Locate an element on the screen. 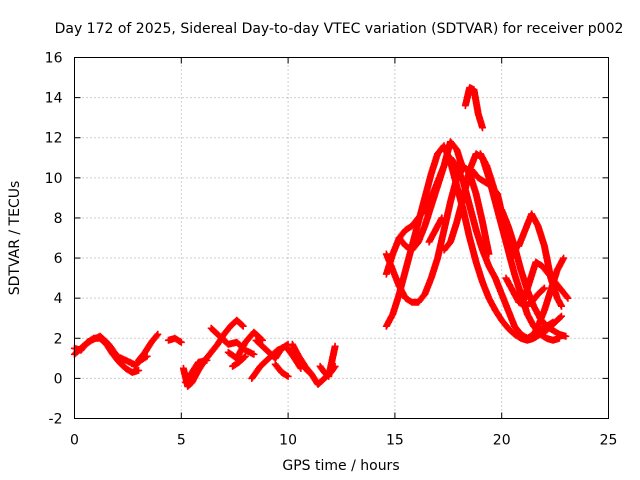 The height and width of the screenshot is (480, 640). x-tick-label: 20 is located at coordinates (502, 441).